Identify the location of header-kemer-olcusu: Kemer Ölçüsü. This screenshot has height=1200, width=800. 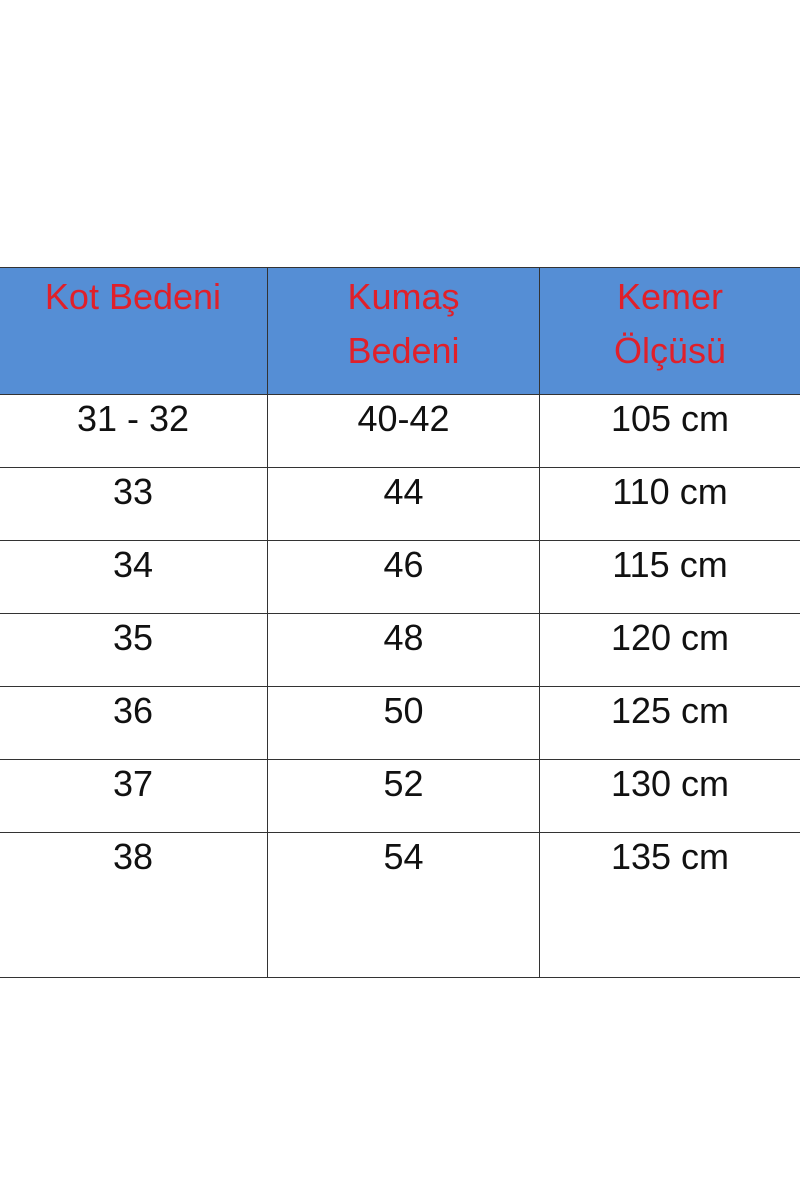
(669, 331).